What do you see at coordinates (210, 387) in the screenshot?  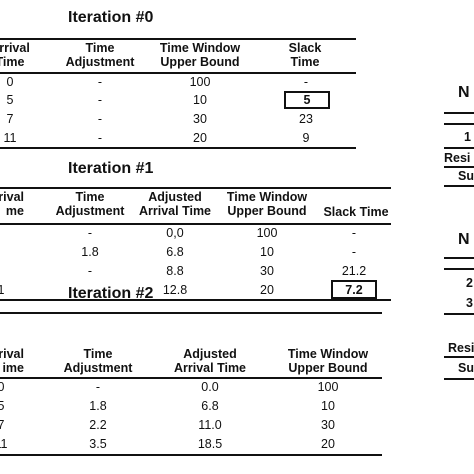 I see `table-cell: 0.0` at bounding box center [210, 387].